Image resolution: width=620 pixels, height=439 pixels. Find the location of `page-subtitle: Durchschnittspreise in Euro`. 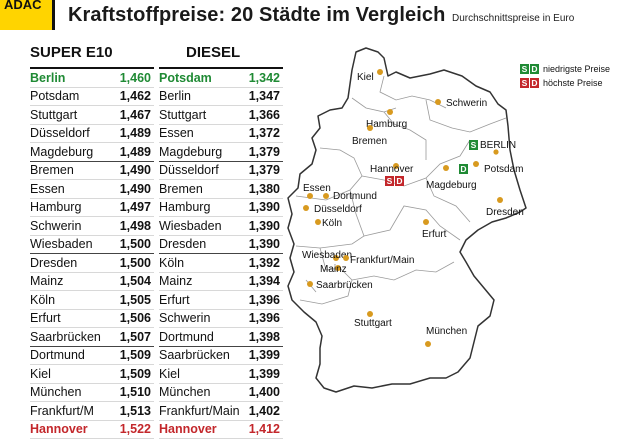

page-subtitle: Durchschnittspreise in Euro is located at coordinates (513, 18).